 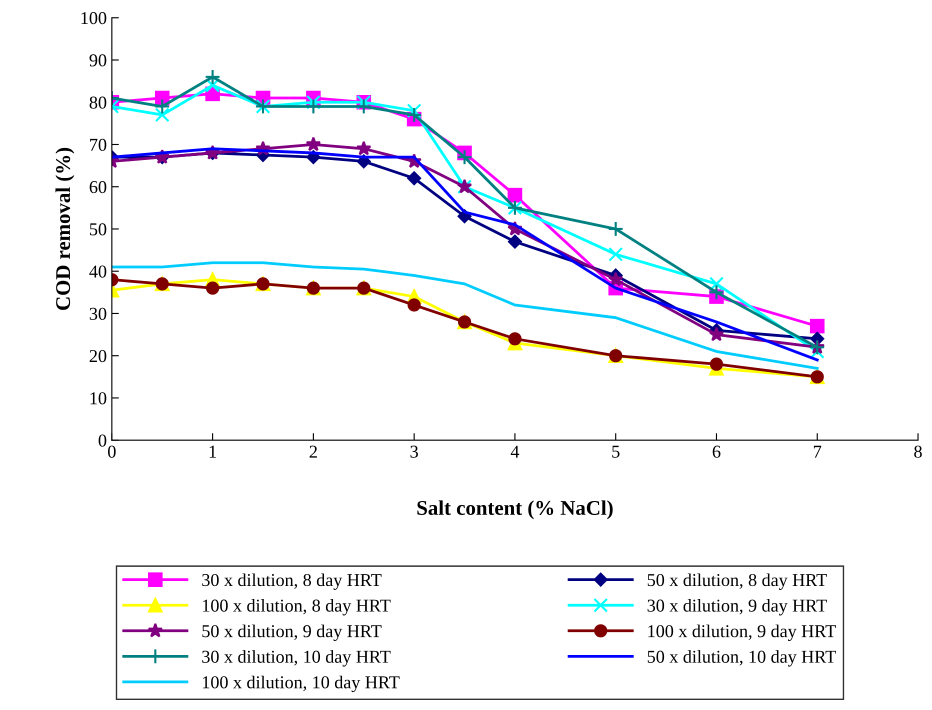 What do you see at coordinates (296, 658) in the screenshot?
I see `legend-label: 30 x dilution, 10 day HRT` at bounding box center [296, 658].